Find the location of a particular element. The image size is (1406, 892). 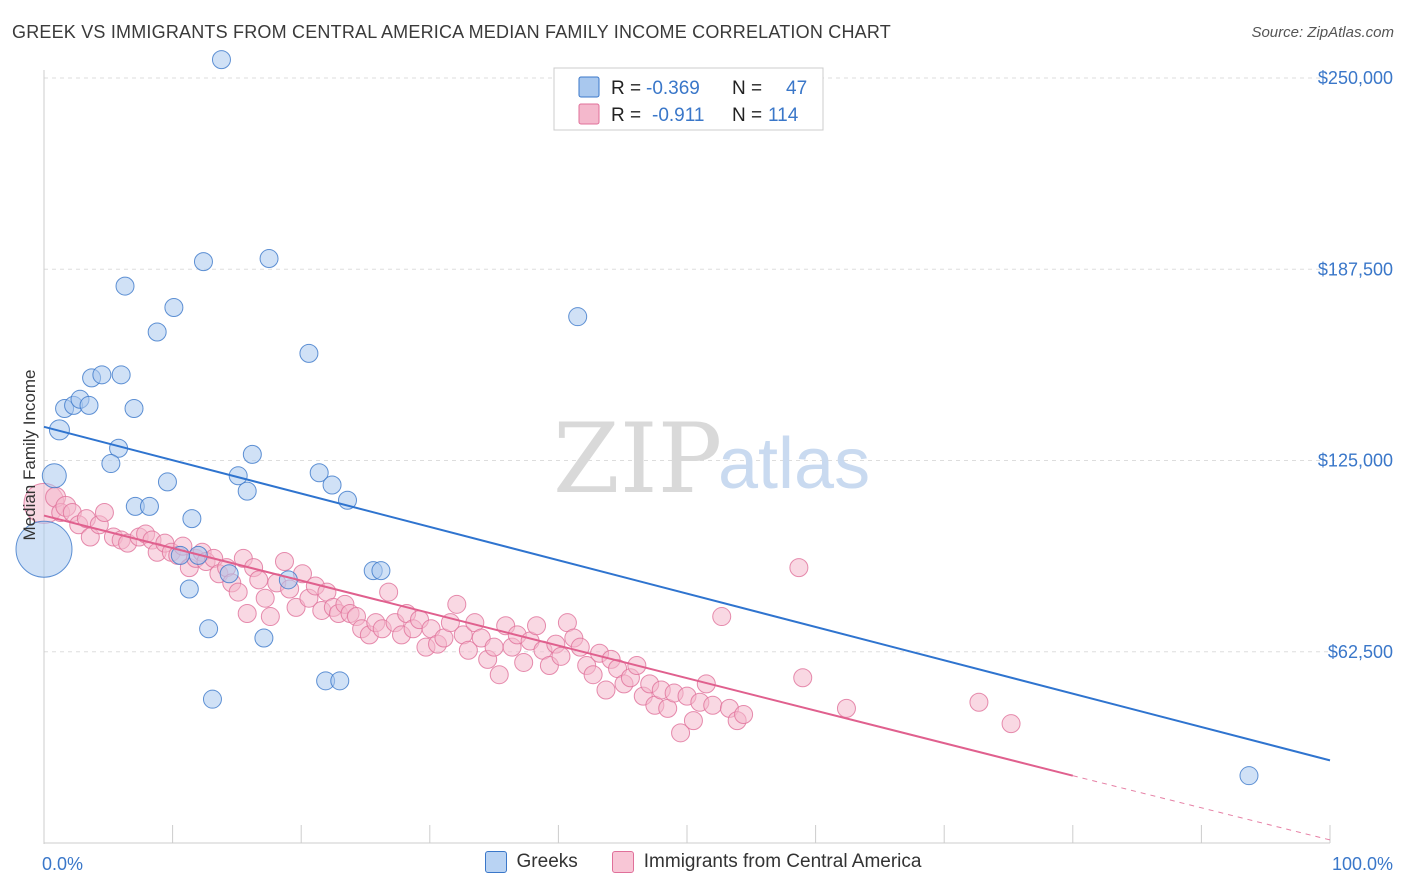

x-tick-label-min: 0.0% is located at coordinates (62, 864).